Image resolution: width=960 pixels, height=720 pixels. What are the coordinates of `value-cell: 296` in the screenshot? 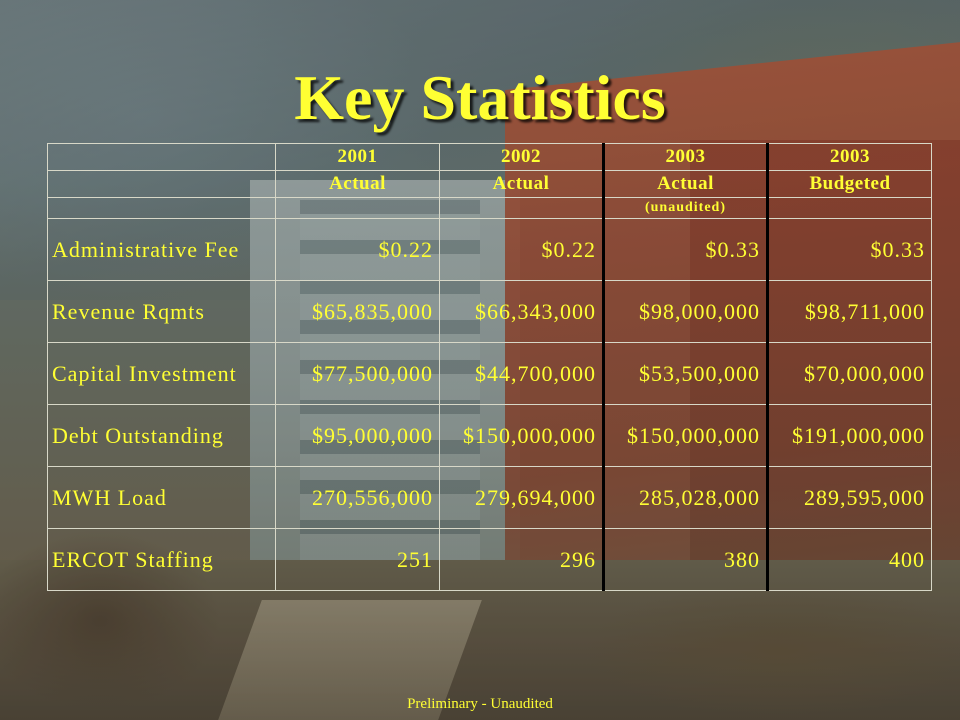 It's located at (521, 559).